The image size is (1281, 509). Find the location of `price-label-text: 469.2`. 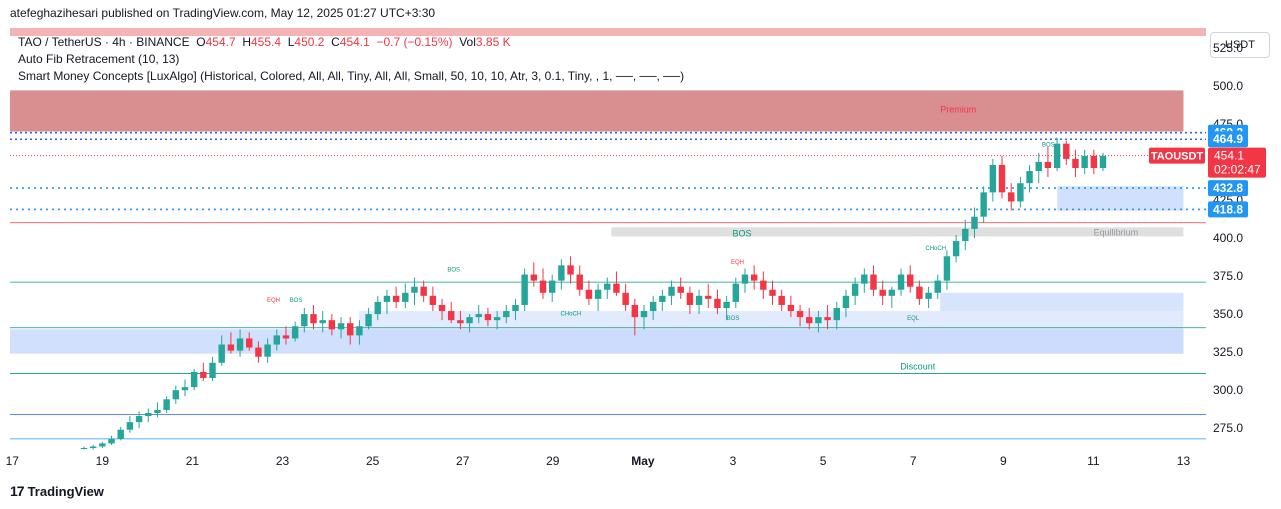

price-label-text: 469.2 is located at coordinates (1228, 133).